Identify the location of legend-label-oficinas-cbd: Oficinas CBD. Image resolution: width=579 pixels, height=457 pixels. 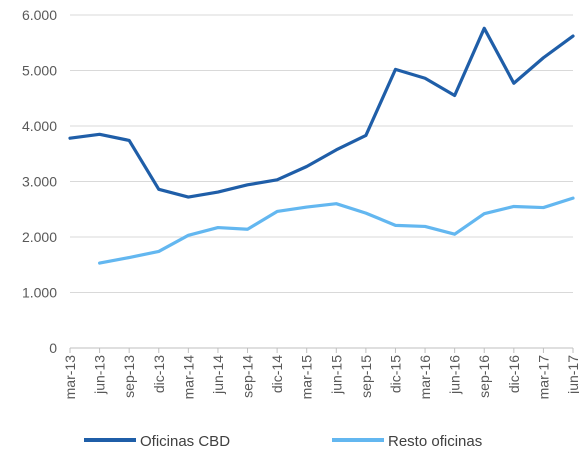
(185, 441).